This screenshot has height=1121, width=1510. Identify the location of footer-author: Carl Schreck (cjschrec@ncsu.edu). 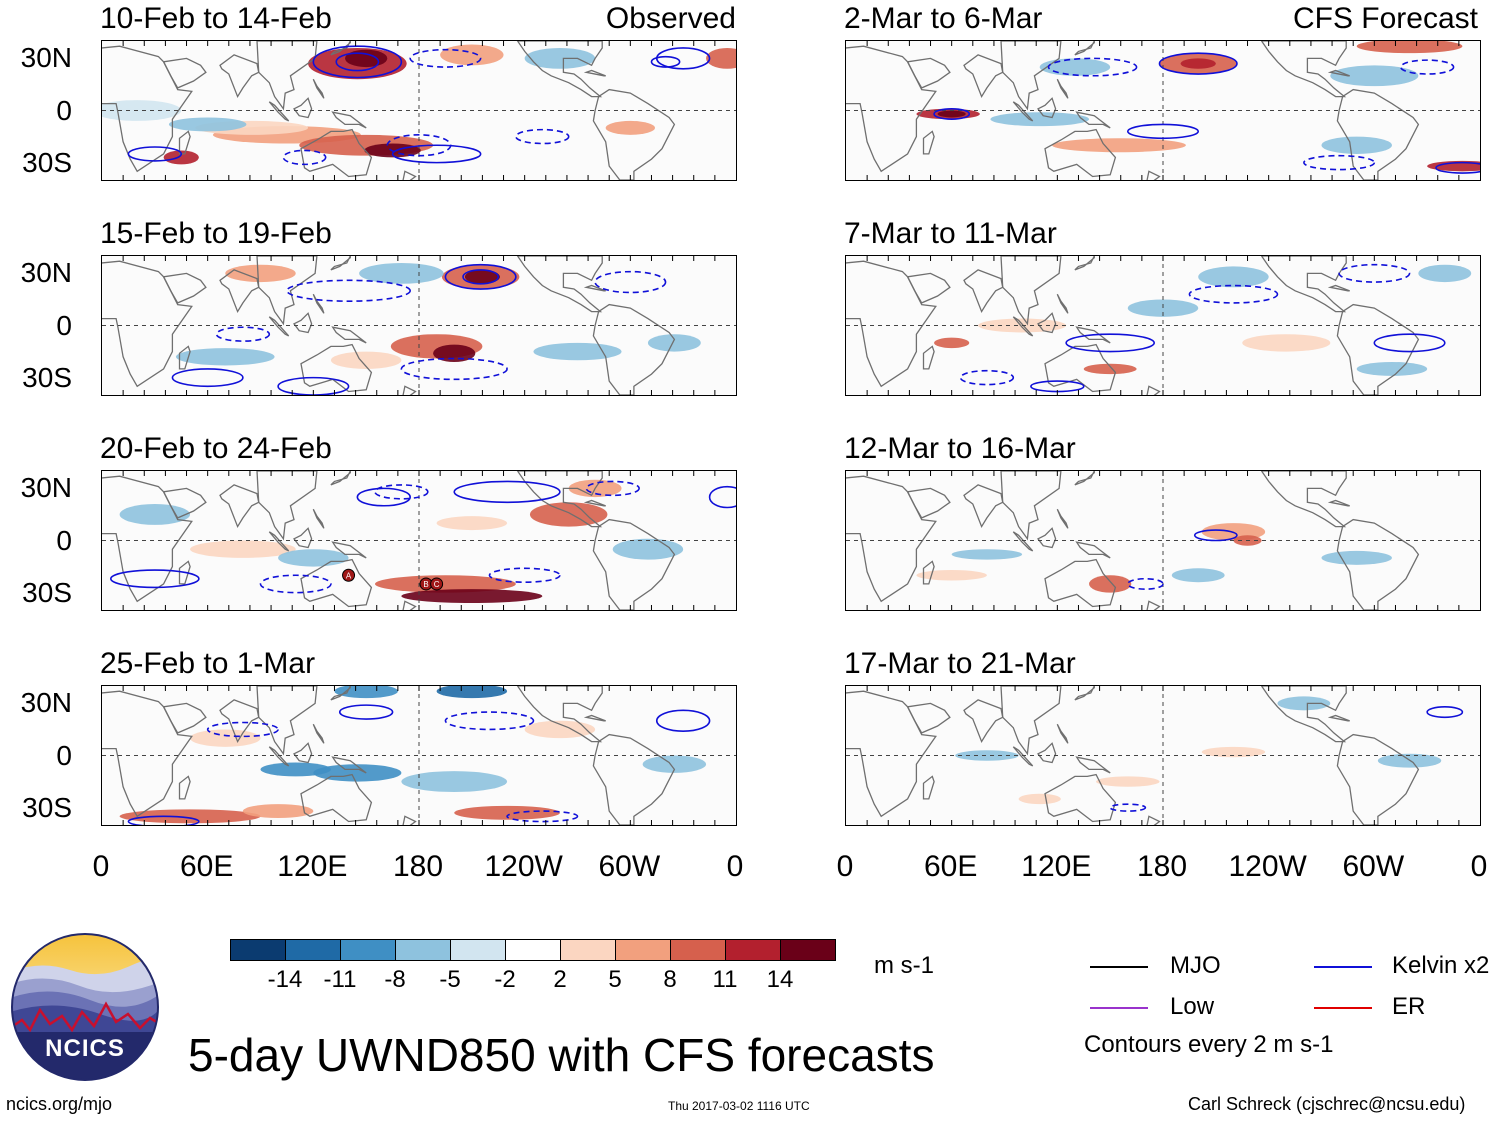
(1327, 1104).